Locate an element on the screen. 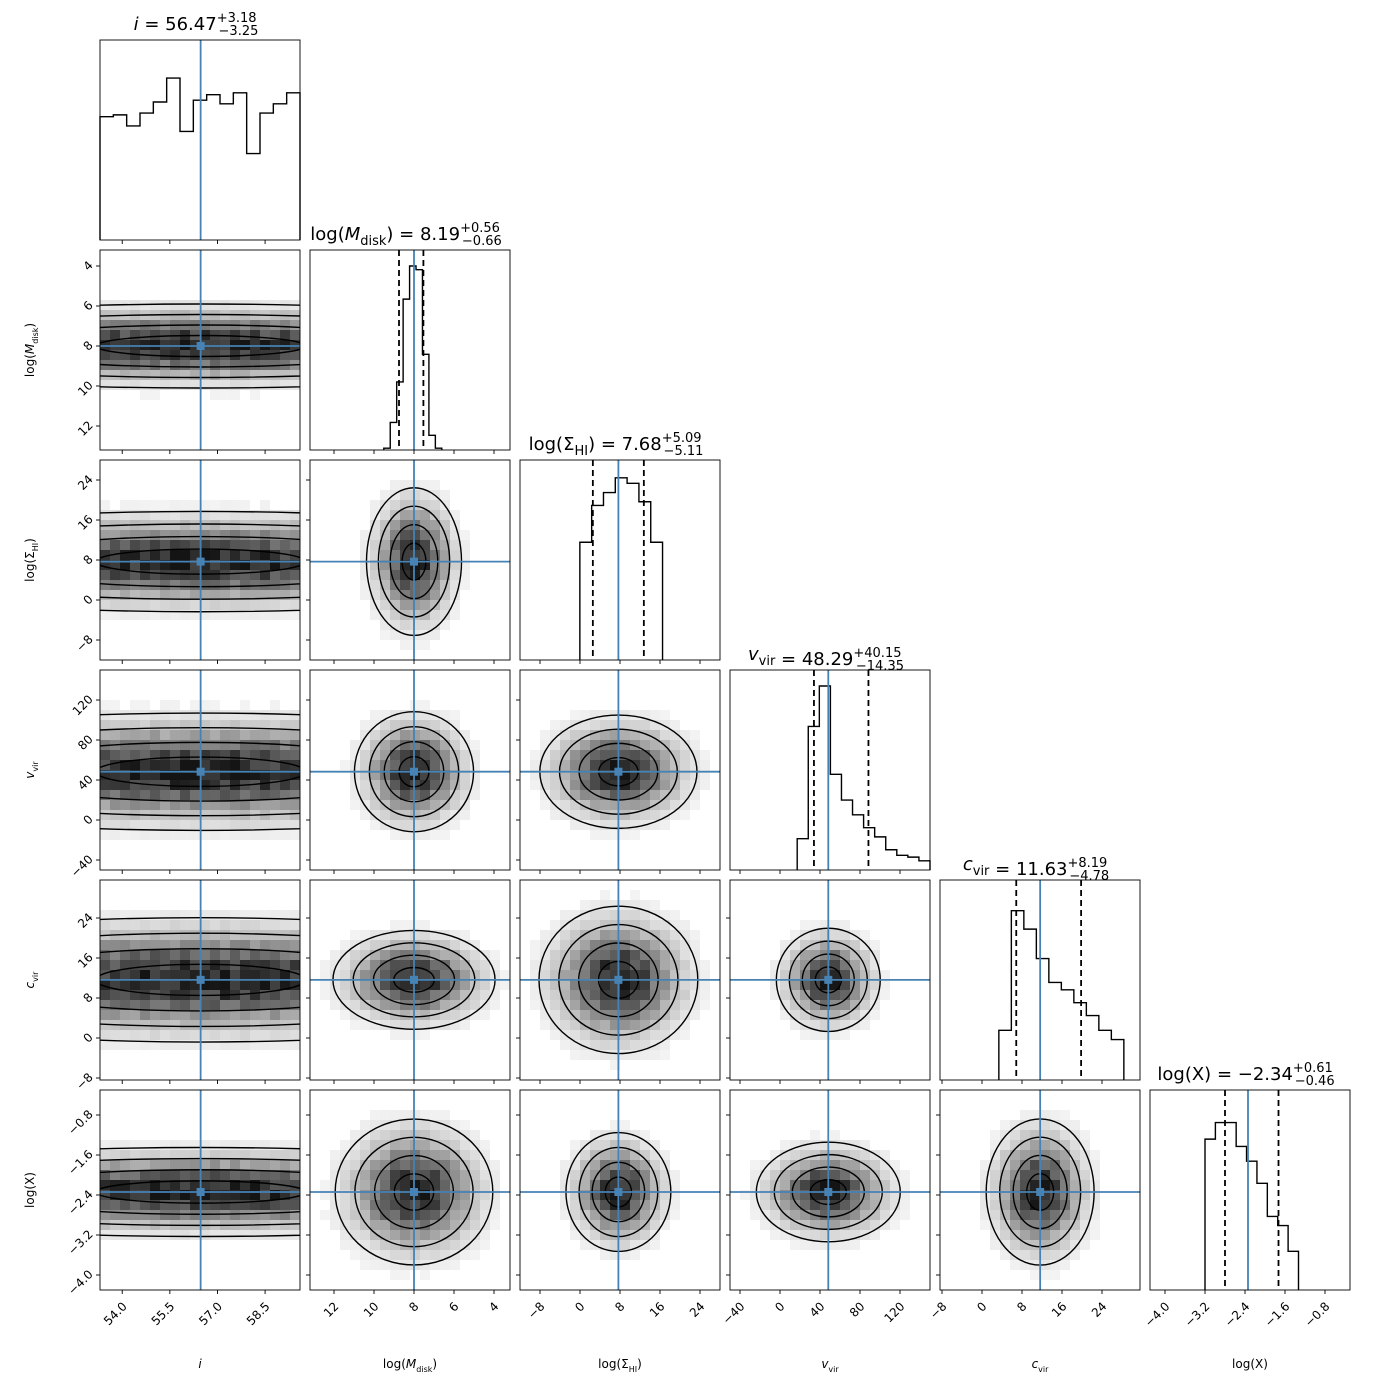  title-minus: −0.66 is located at coordinates (482, 241).